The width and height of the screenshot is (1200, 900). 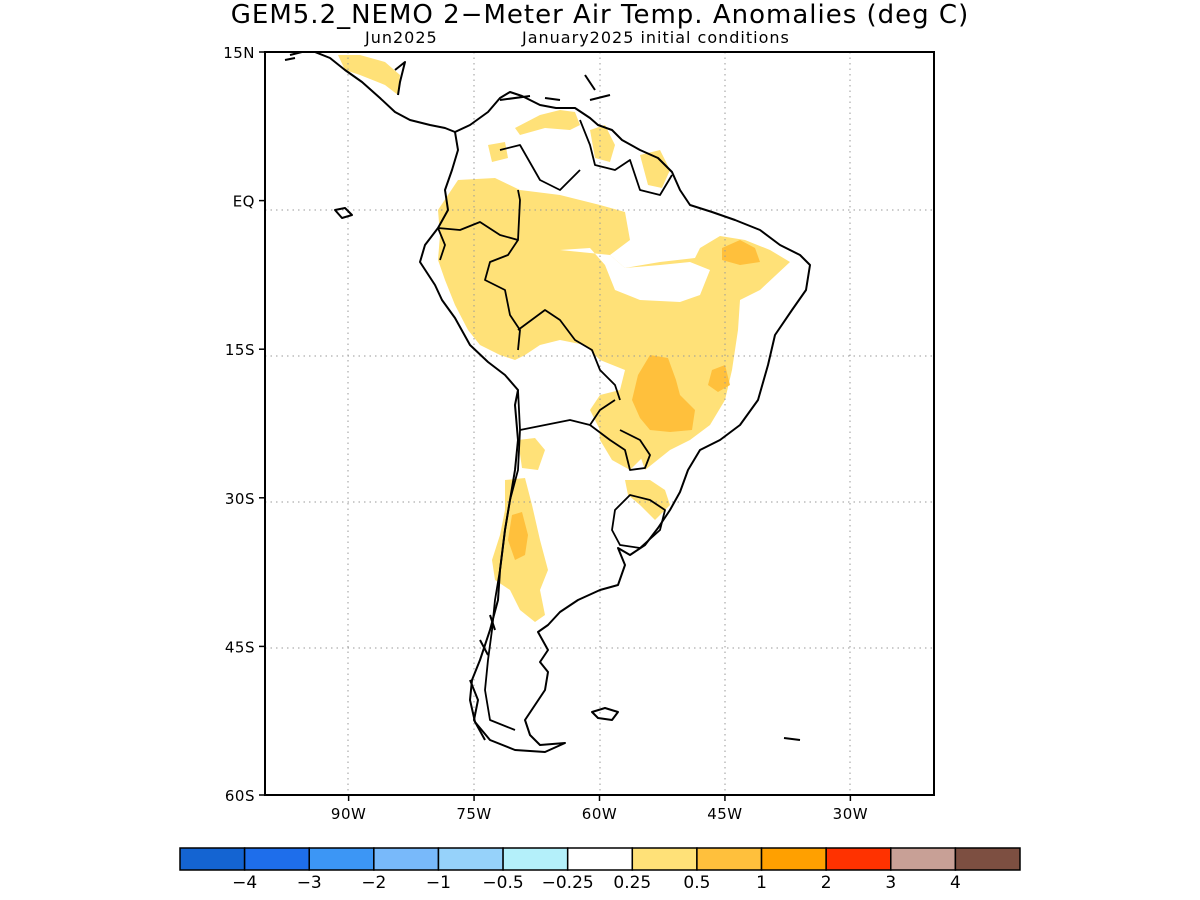 What do you see at coordinates (240, 796) in the screenshot?
I see `lat-tick-label: 60S` at bounding box center [240, 796].